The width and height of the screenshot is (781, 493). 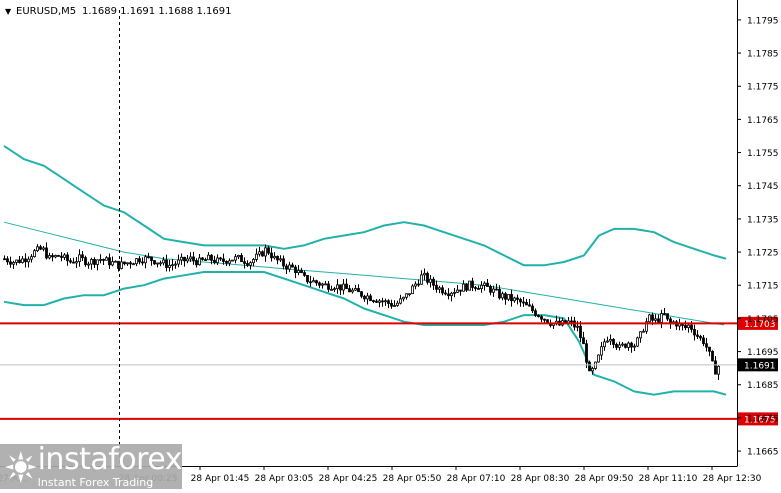 I want to click on price-tick-label: 1.1765, so click(x=763, y=121).